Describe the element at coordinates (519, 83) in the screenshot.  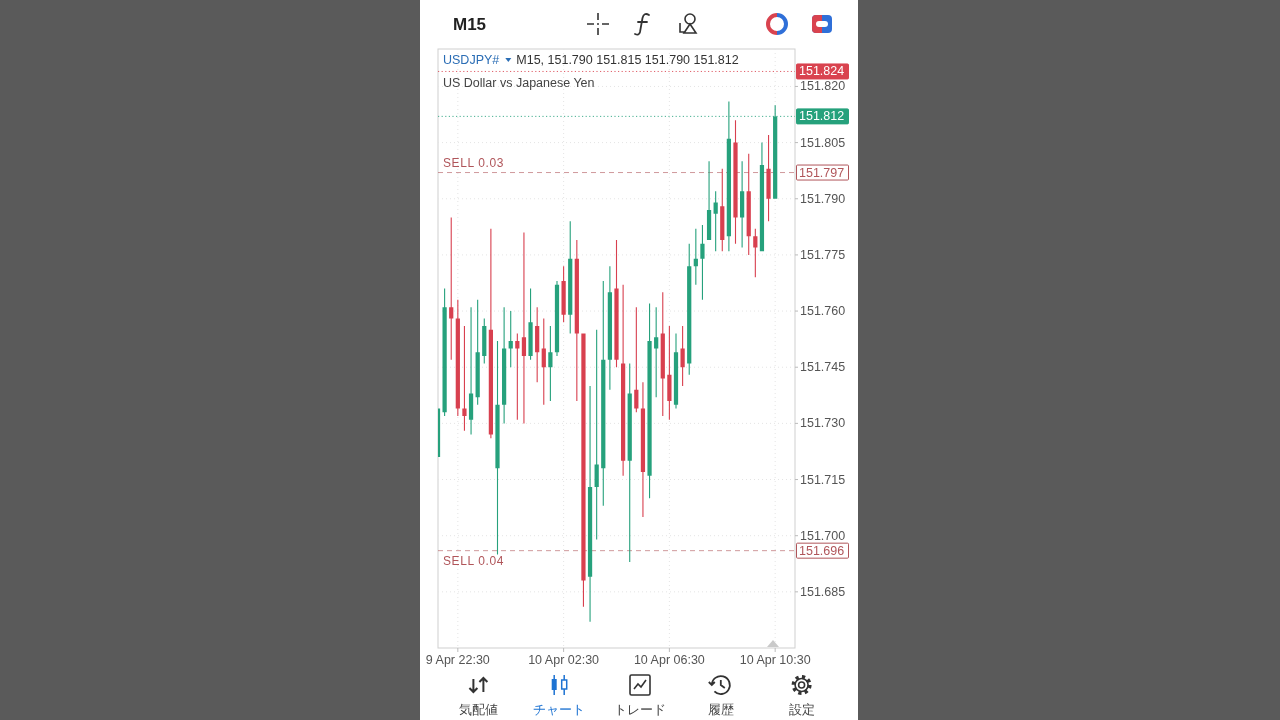
I see `text: US Dollar vs Japanese Yen` at that location.